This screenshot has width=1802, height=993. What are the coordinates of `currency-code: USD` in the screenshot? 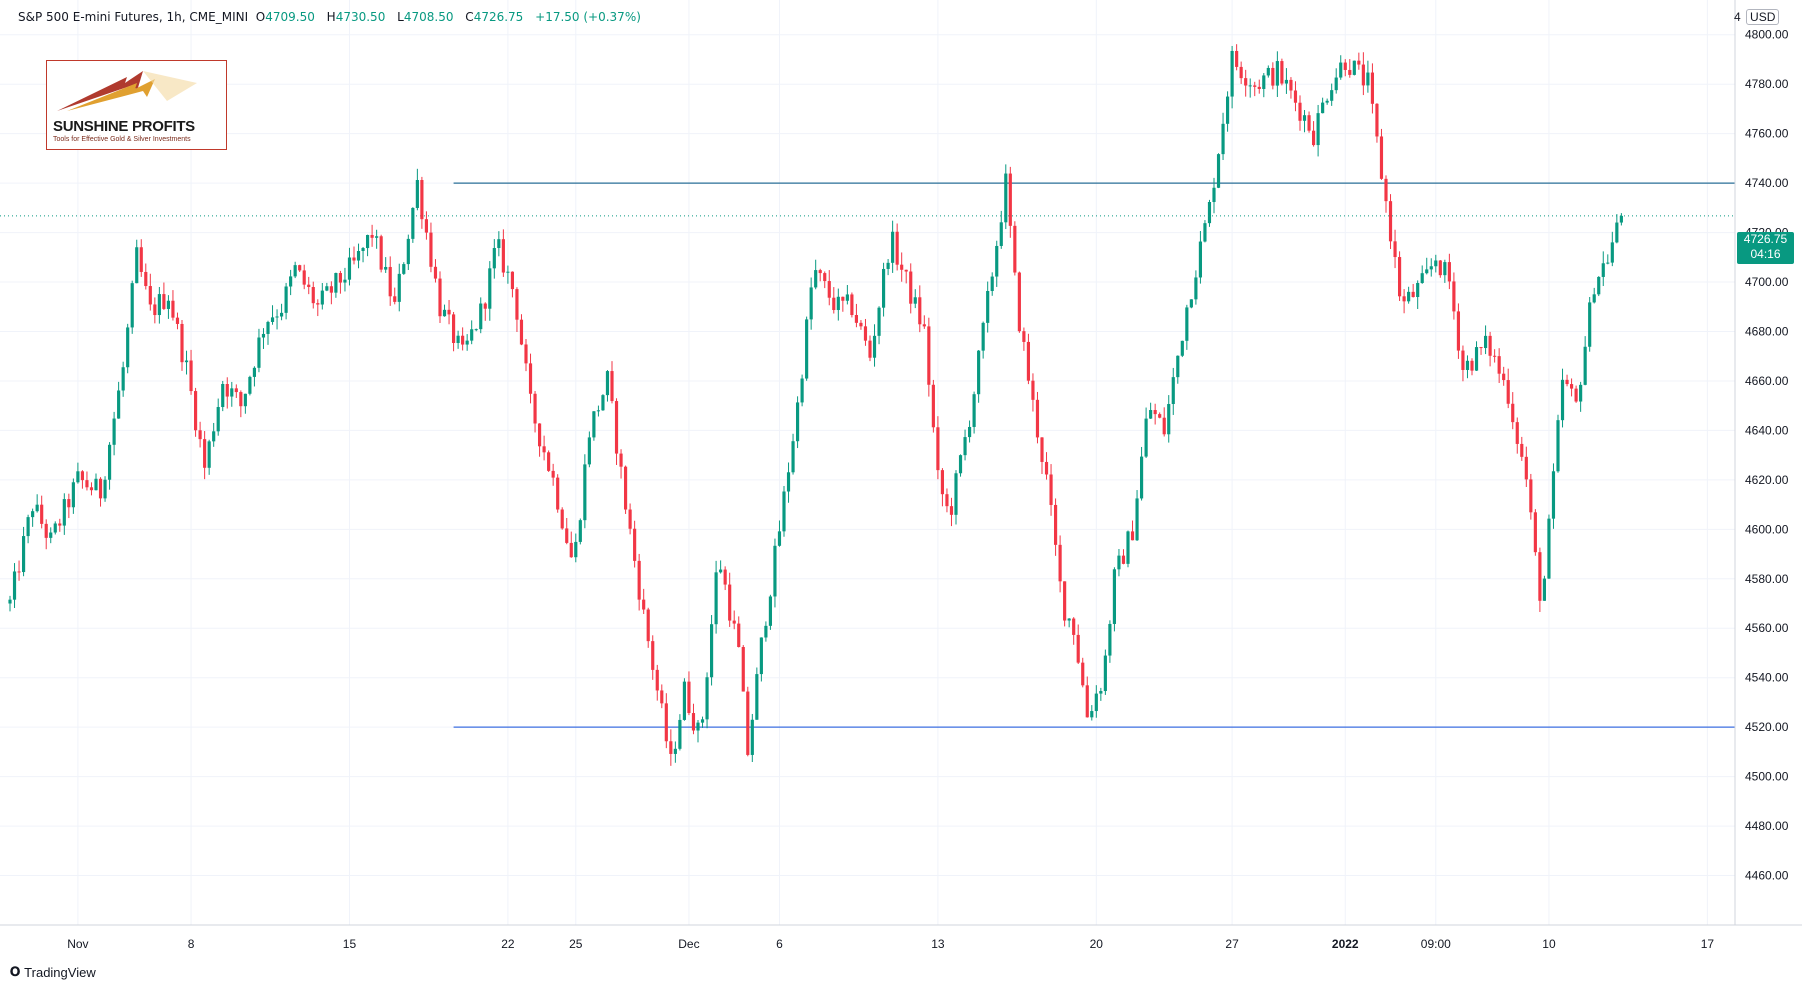 It's located at (1763, 17).